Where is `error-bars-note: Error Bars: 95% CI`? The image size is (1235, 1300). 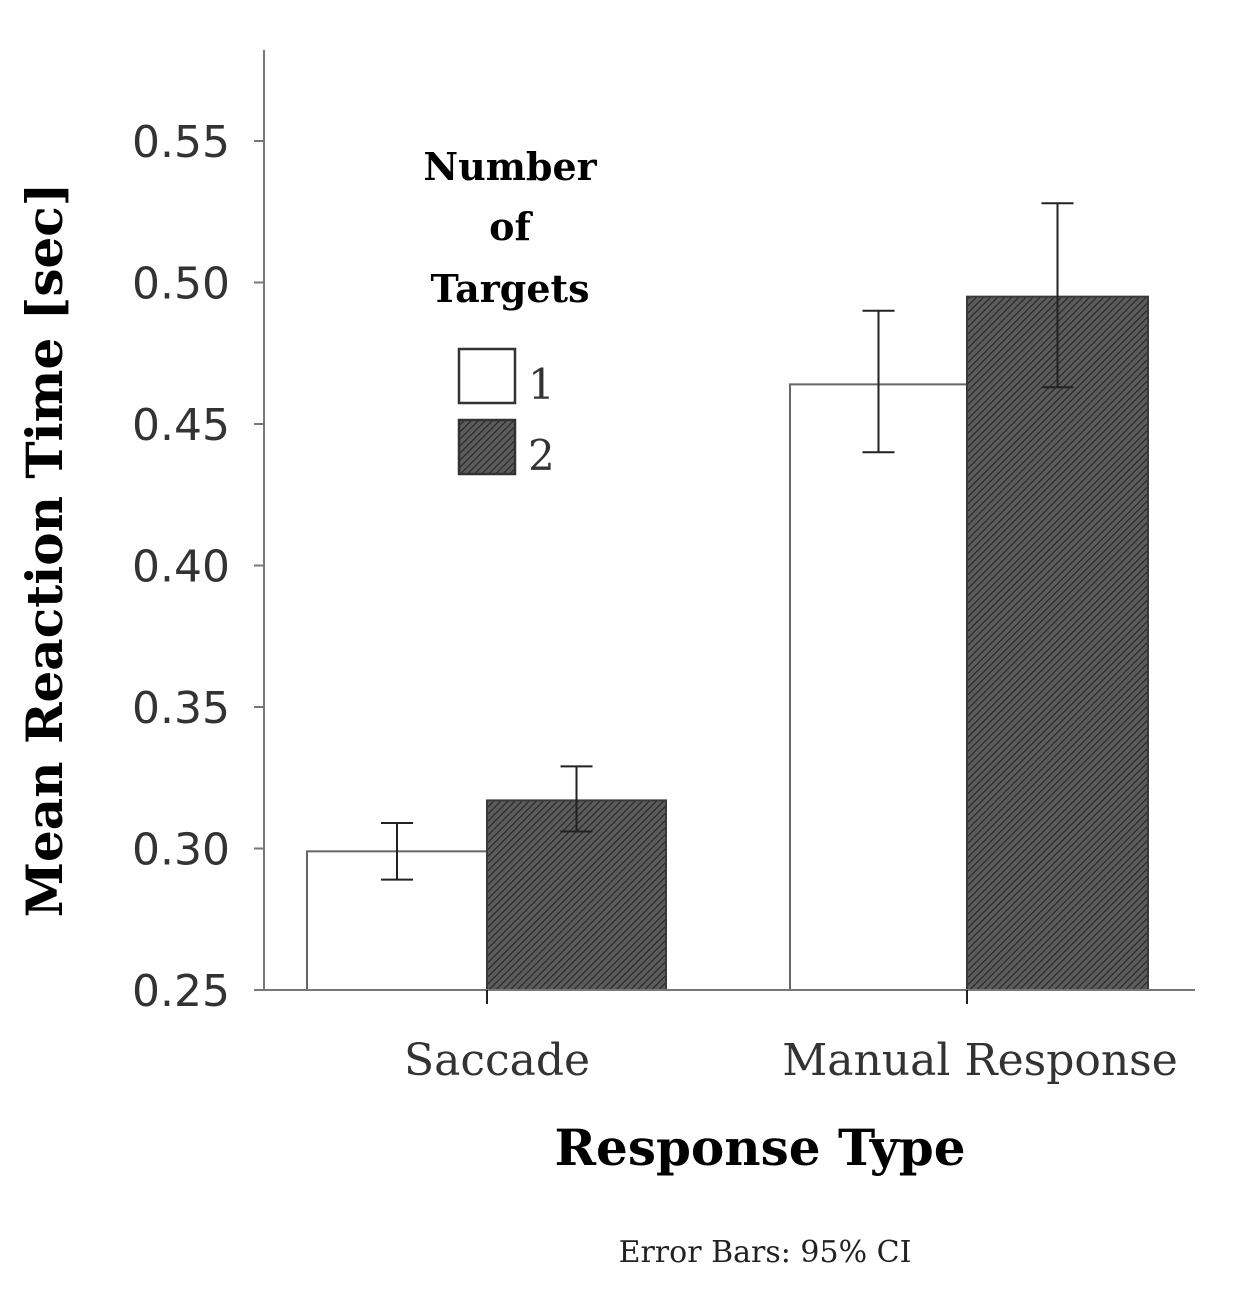
error-bars-note: Error Bars: 95% CI is located at coordinates (765, 1252).